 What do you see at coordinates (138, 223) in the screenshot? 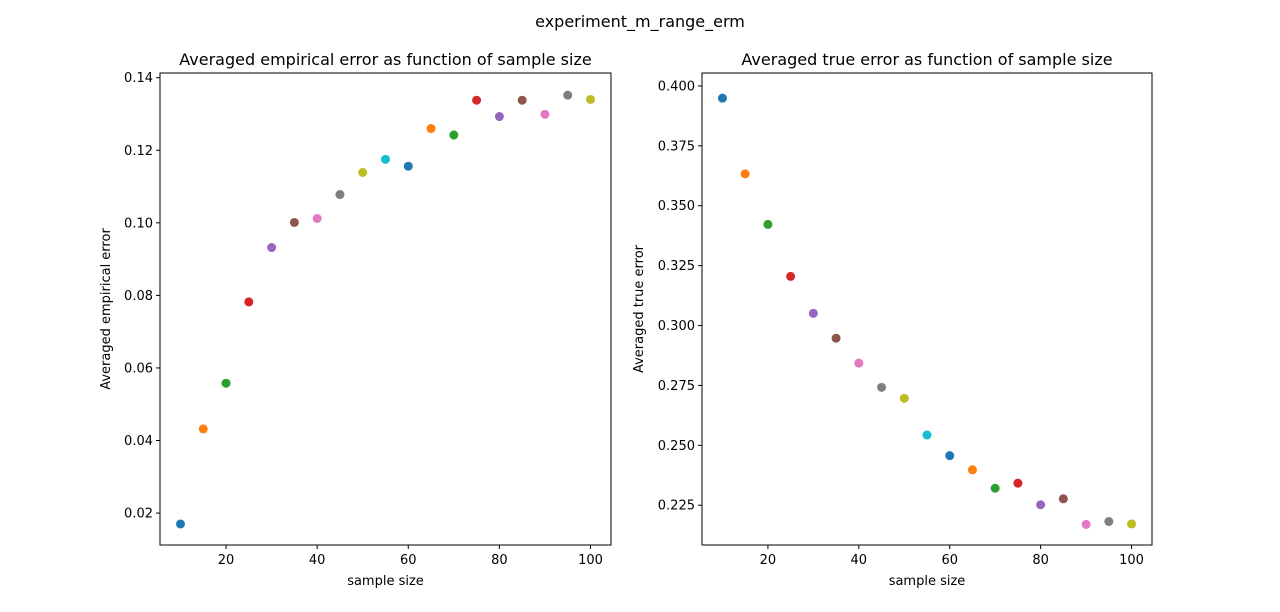
I see `empirical-ytick-label: 0.10` at bounding box center [138, 223].